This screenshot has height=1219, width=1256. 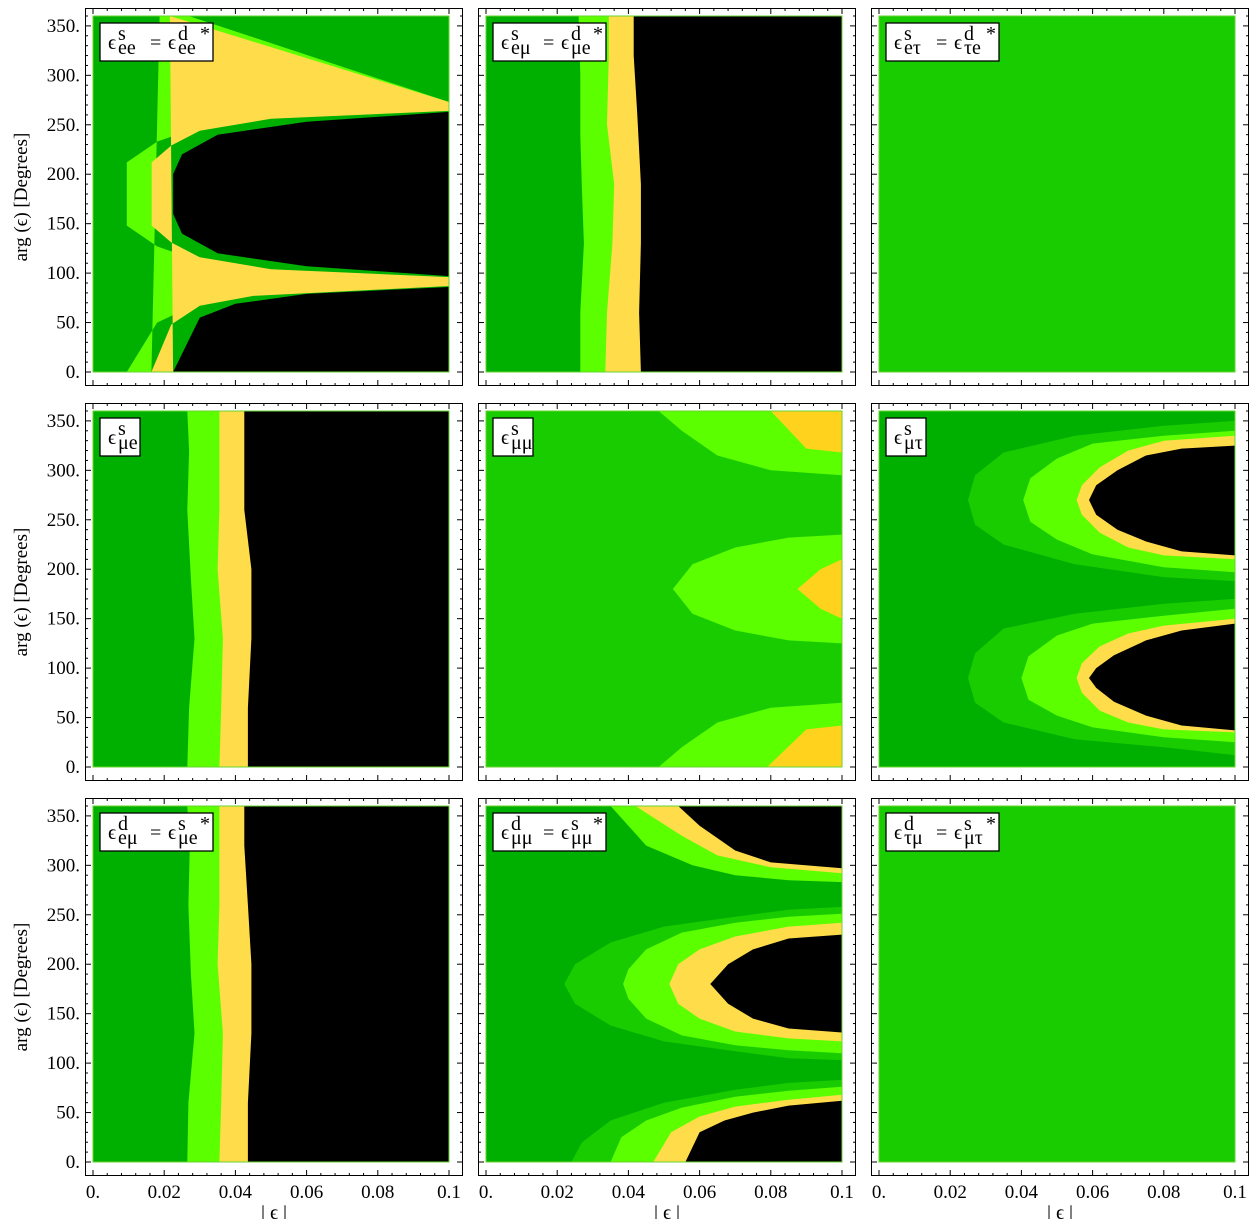 I want to click on label-subscript: μμ, so click(x=581, y=838).